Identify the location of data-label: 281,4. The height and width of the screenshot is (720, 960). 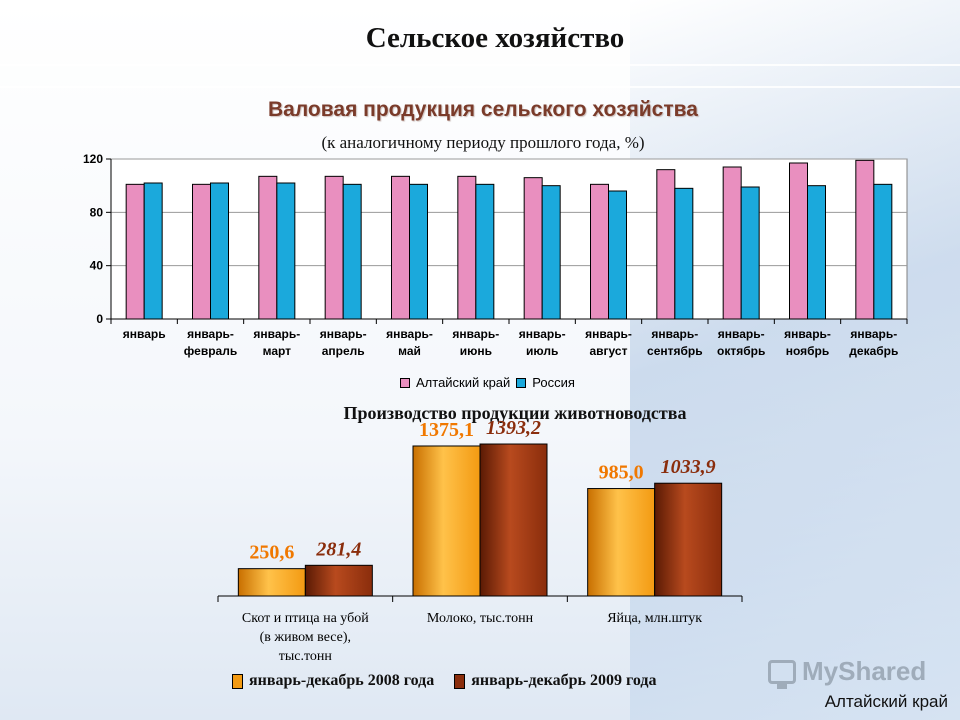
(338, 549).